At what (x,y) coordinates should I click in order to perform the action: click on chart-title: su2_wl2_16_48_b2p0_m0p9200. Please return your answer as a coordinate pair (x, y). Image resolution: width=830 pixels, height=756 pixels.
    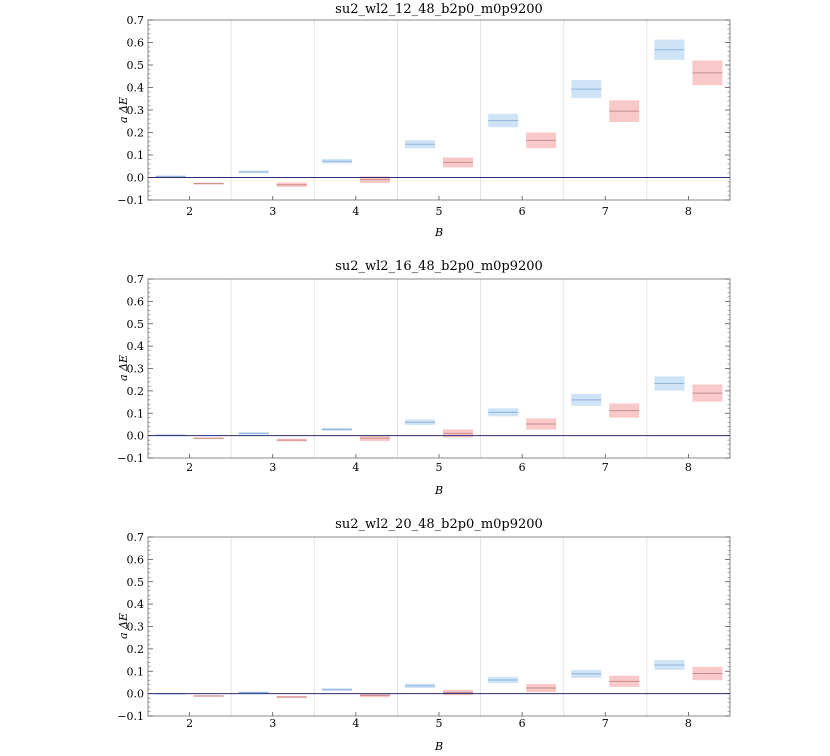
    Looking at the image, I should click on (439, 266).